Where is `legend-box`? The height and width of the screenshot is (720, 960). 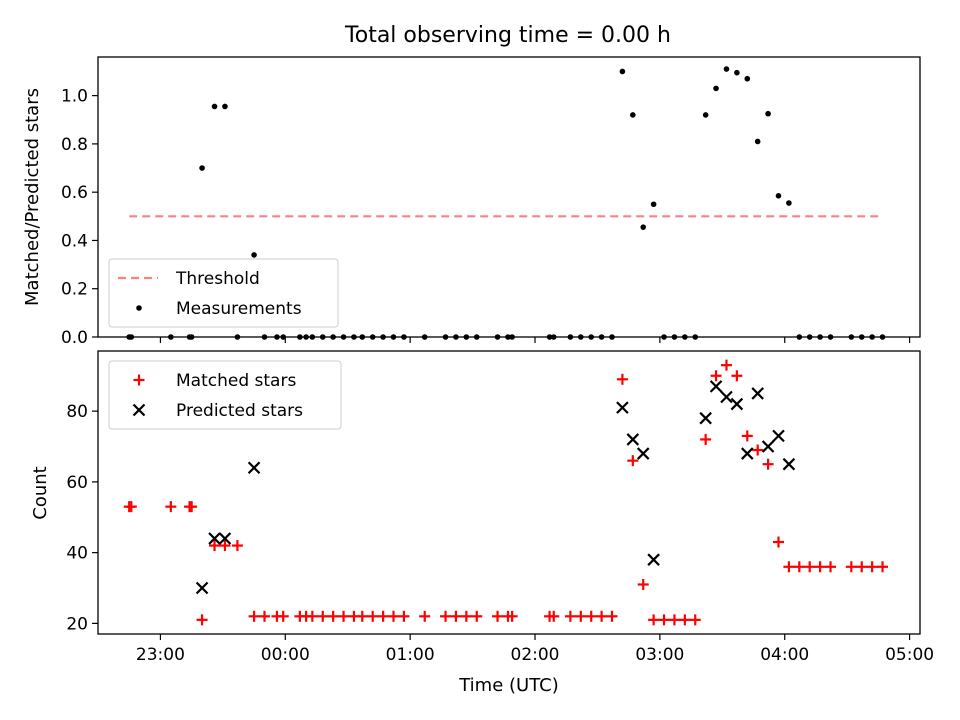
legend-box is located at coordinates (225, 395).